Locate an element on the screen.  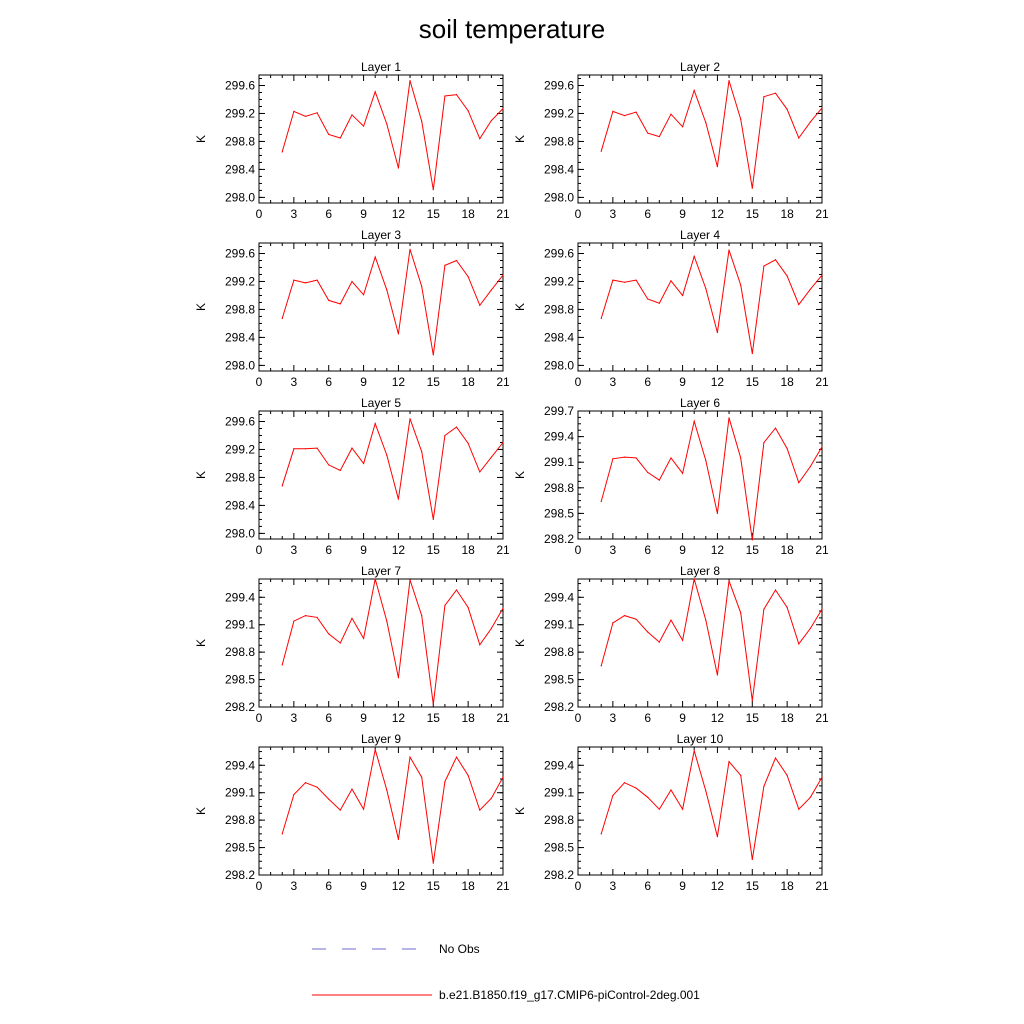
y-tick-label: 299.1 is located at coordinates (559, 462).